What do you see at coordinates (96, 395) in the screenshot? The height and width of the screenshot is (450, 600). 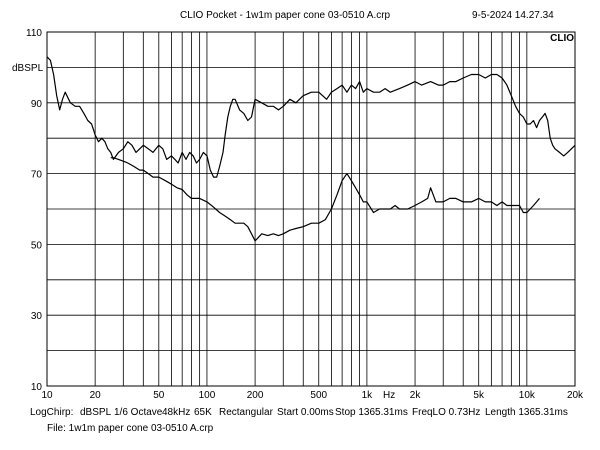 I see `x-tick-label: 20` at bounding box center [96, 395].